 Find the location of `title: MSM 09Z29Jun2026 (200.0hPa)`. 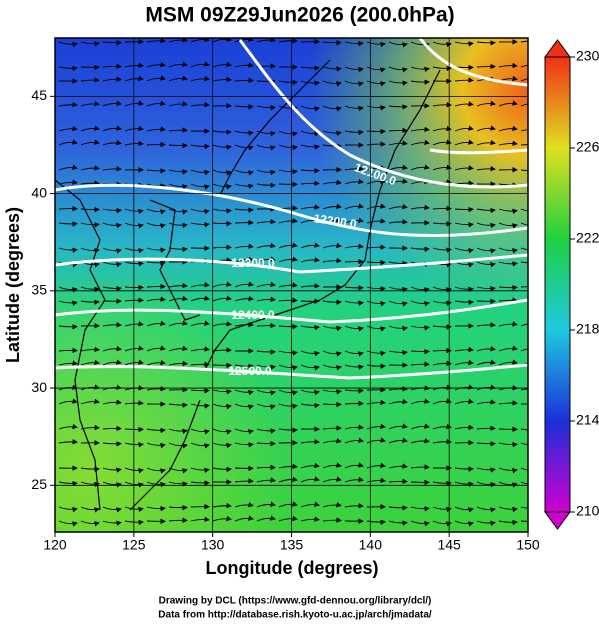

title: MSM 09Z29Jun2026 (200.0hPa) is located at coordinates (299, 15).